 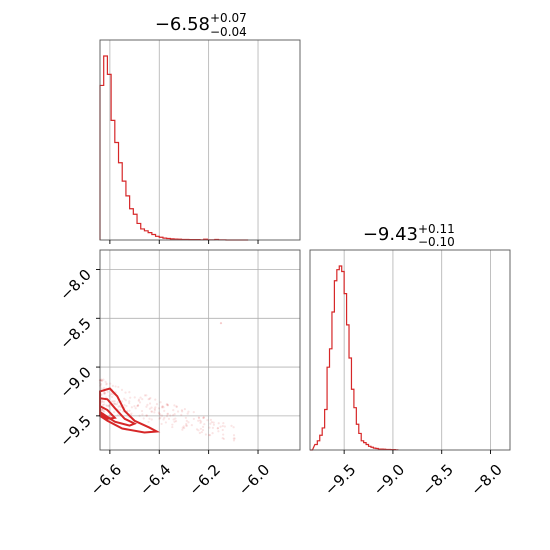 I want to click on histogram-2-grid, so click(x=417, y=350).